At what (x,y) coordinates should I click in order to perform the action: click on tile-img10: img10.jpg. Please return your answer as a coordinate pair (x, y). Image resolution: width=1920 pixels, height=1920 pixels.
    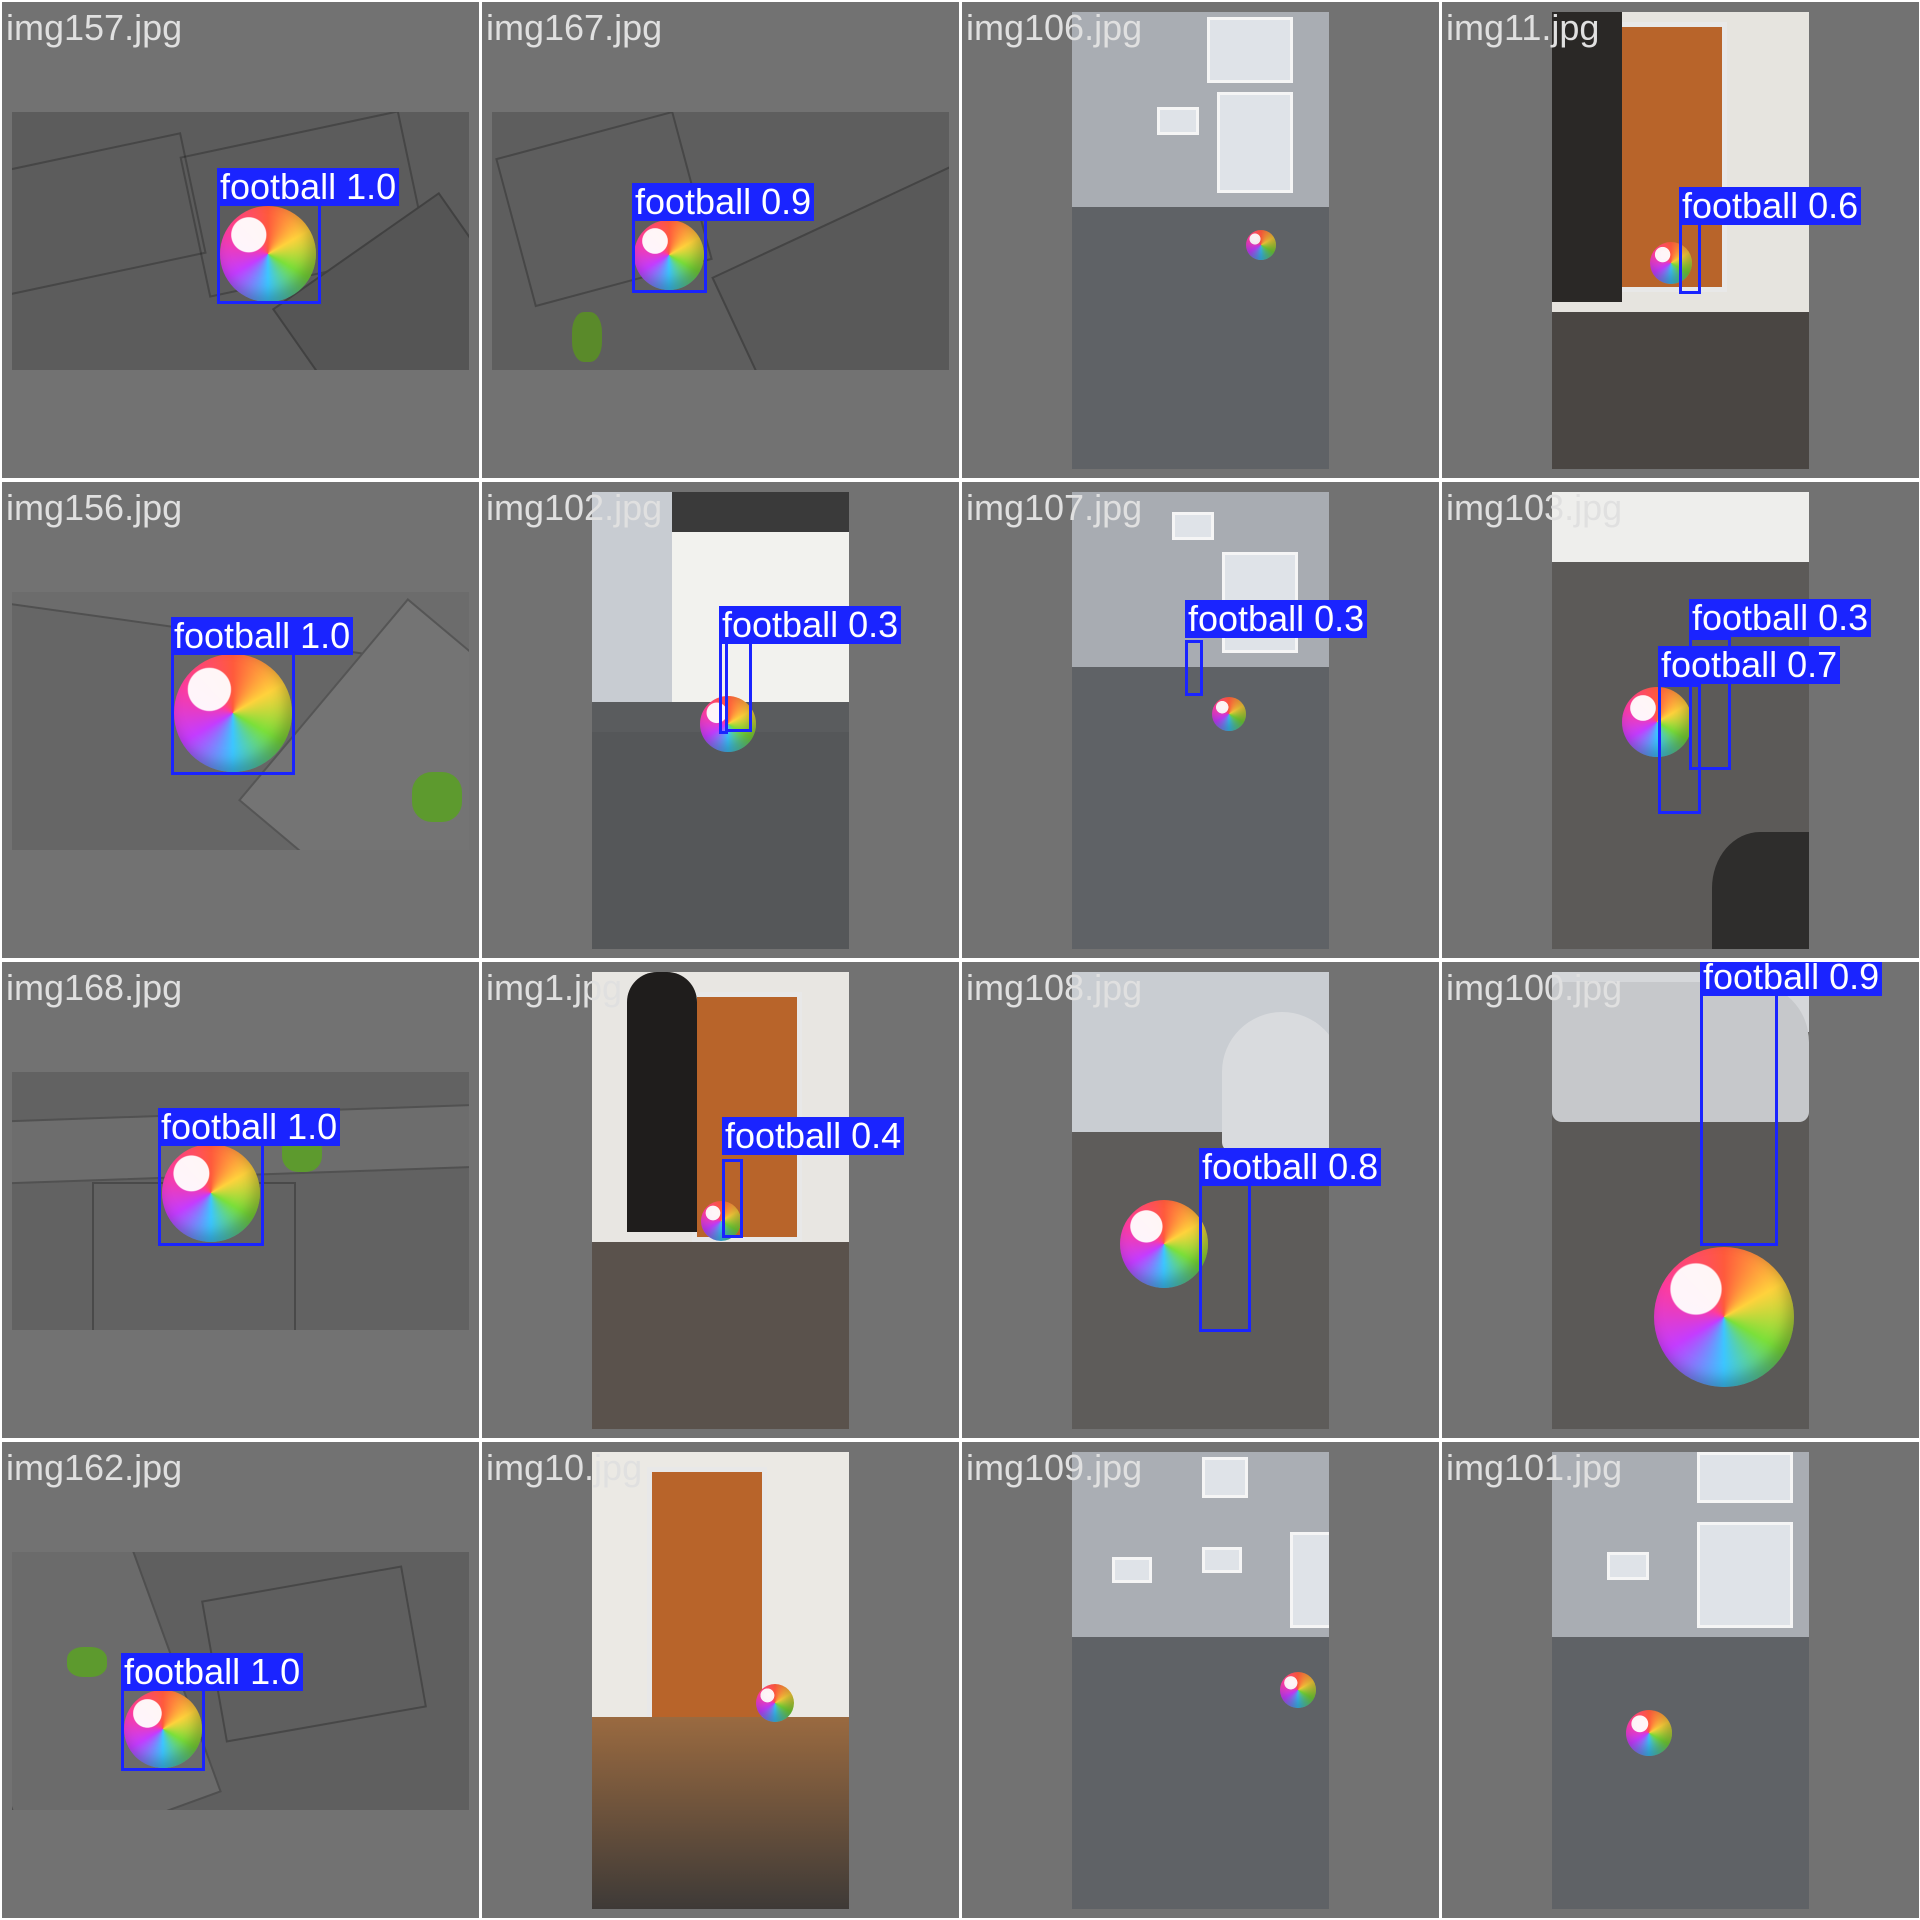
    Looking at the image, I should click on (720, 1680).